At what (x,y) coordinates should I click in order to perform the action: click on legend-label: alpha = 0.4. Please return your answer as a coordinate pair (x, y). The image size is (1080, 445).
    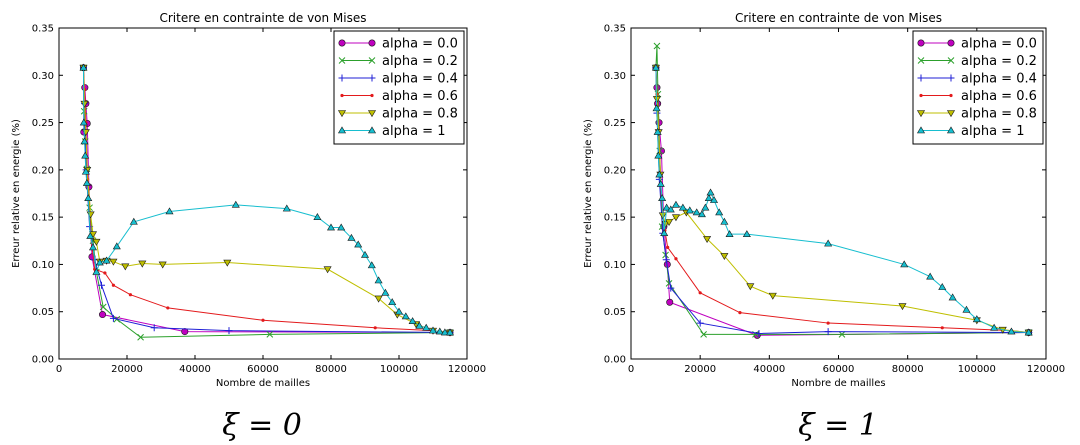
    Looking at the image, I should click on (999, 79).